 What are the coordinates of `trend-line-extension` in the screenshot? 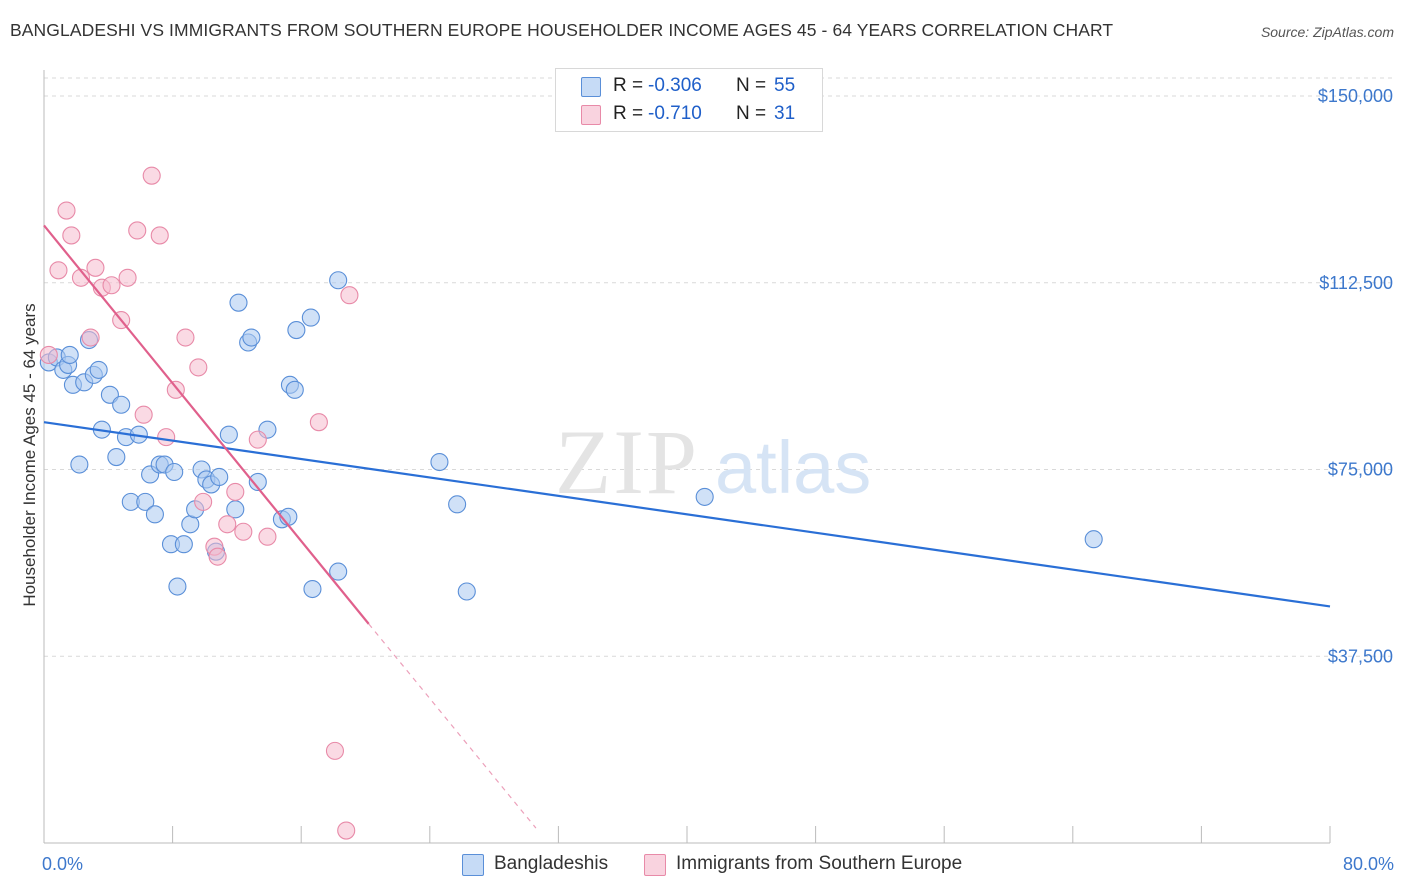 It's located at (452, 726).